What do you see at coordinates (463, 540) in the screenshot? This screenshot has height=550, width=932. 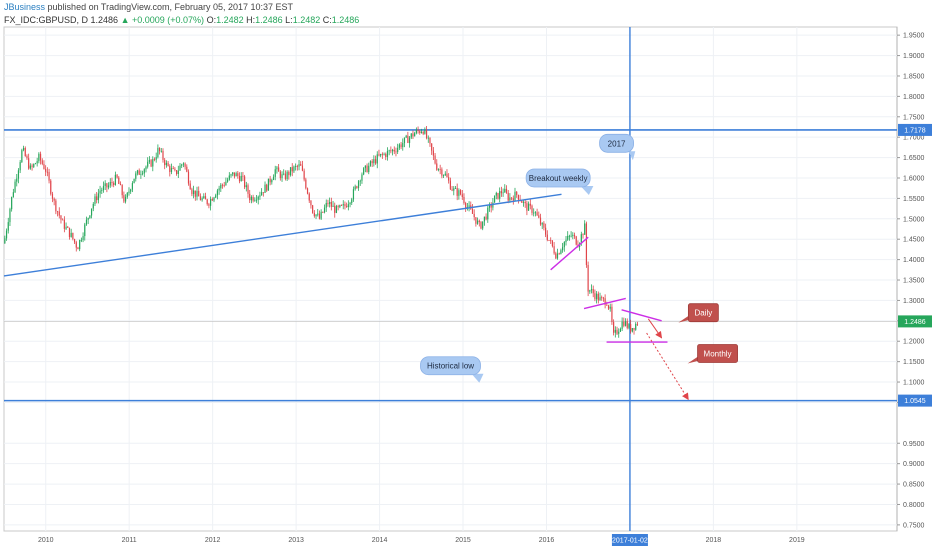 I see `x-tick-label: 2015` at bounding box center [463, 540].